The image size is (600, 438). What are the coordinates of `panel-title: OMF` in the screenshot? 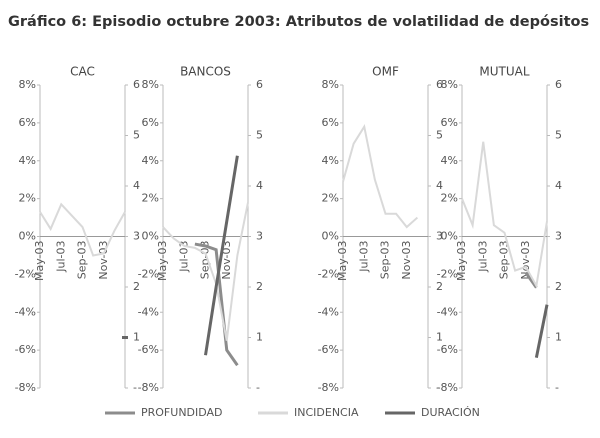 It's located at (385, 72).